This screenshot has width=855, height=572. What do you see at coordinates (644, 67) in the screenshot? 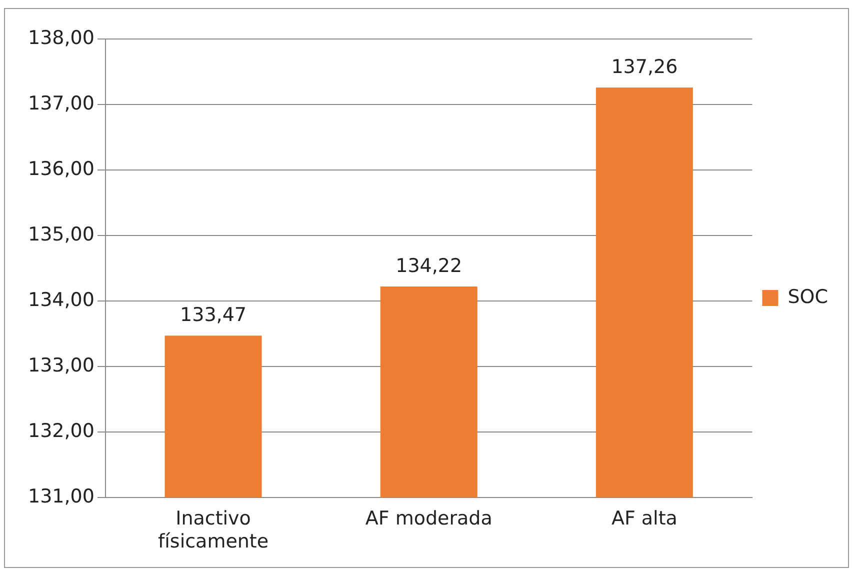
I see `data-label: 137,26` at bounding box center [644, 67].